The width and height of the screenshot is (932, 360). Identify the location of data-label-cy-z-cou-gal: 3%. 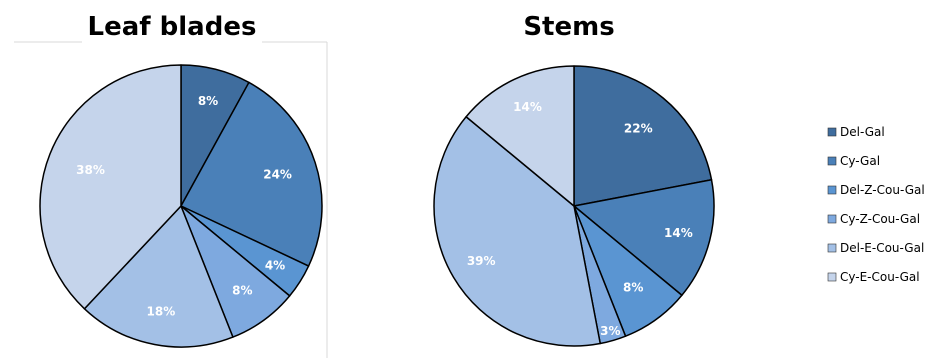
(610, 331).